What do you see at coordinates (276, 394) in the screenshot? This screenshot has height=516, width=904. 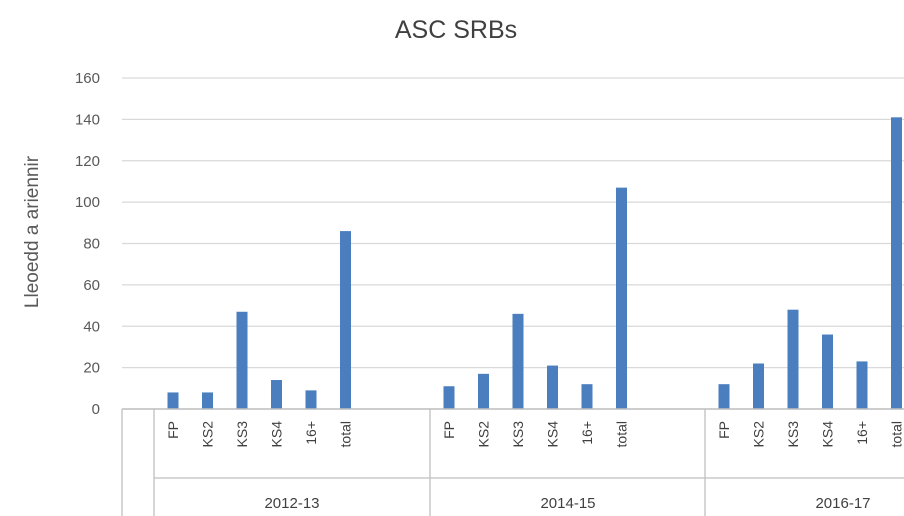 I see `bar-2012-13-KS4` at bounding box center [276, 394].